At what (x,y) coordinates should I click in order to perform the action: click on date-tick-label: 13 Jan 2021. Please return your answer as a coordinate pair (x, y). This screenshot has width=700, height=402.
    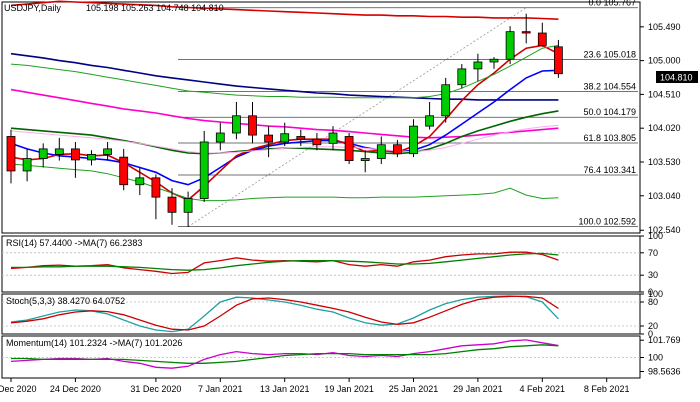
    Looking at the image, I should click on (285, 389).